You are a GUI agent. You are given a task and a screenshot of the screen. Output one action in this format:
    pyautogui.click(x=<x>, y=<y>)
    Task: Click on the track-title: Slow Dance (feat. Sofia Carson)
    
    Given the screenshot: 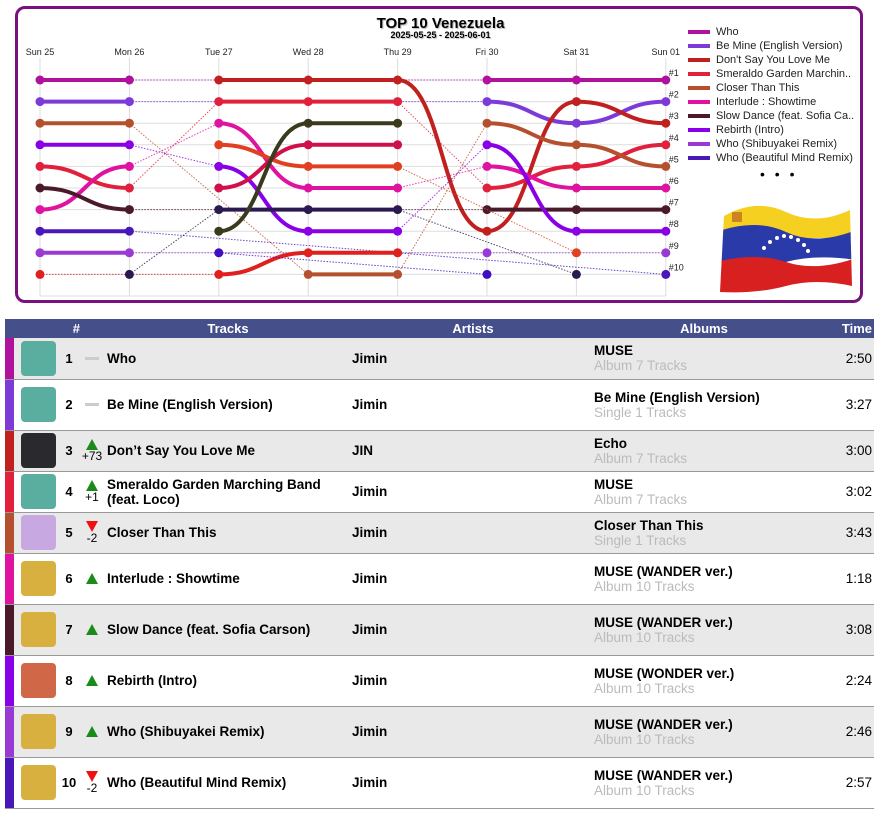 What is the action you would take?
    pyautogui.click(x=228, y=630)
    